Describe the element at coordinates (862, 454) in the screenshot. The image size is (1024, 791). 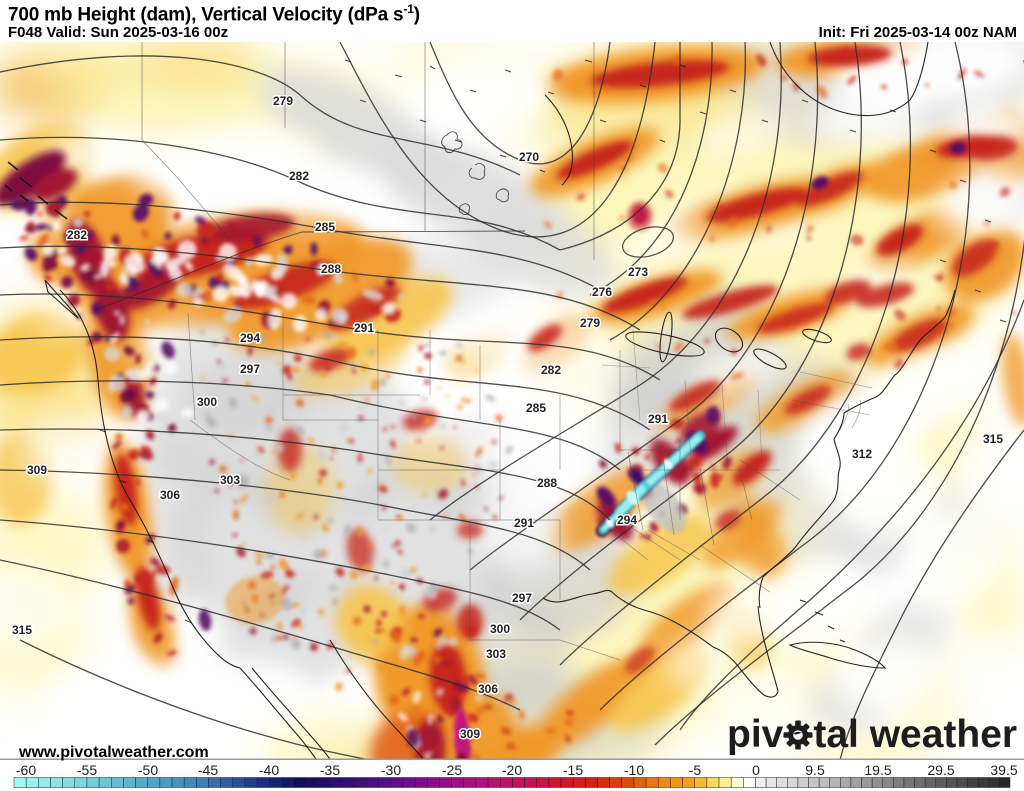
I see `svg-text: 312` at that location.